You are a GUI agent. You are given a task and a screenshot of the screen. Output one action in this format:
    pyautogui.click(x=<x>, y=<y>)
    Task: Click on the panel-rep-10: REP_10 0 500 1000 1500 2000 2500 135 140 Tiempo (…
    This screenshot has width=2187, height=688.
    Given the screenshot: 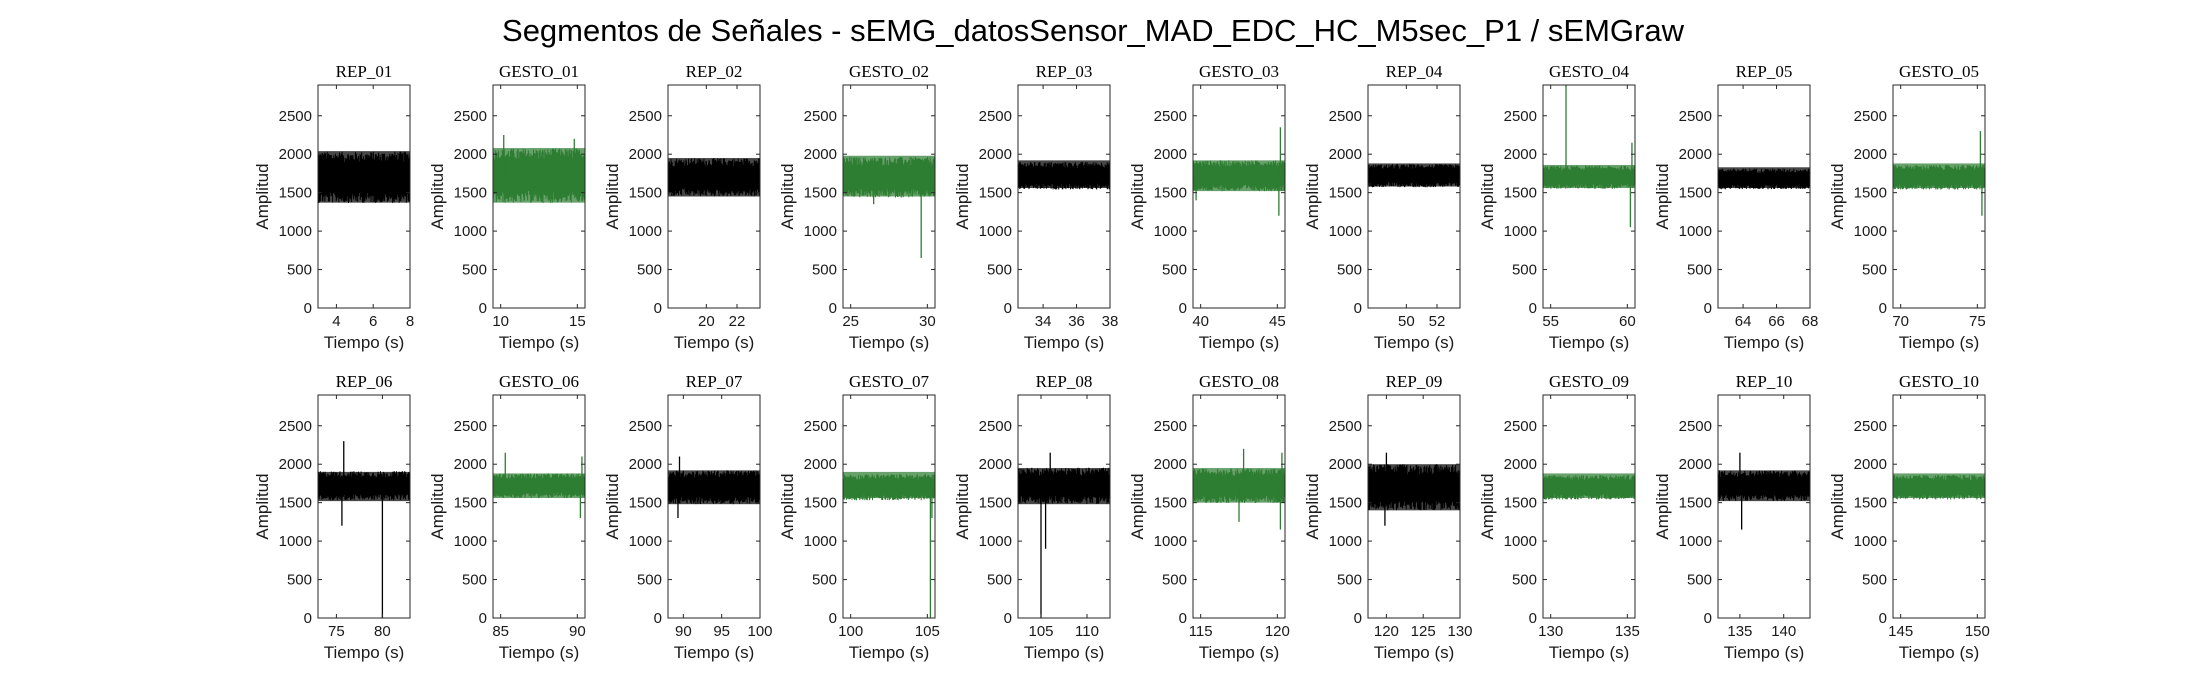 What is the action you would take?
    pyautogui.click(x=1732, y=517)
    